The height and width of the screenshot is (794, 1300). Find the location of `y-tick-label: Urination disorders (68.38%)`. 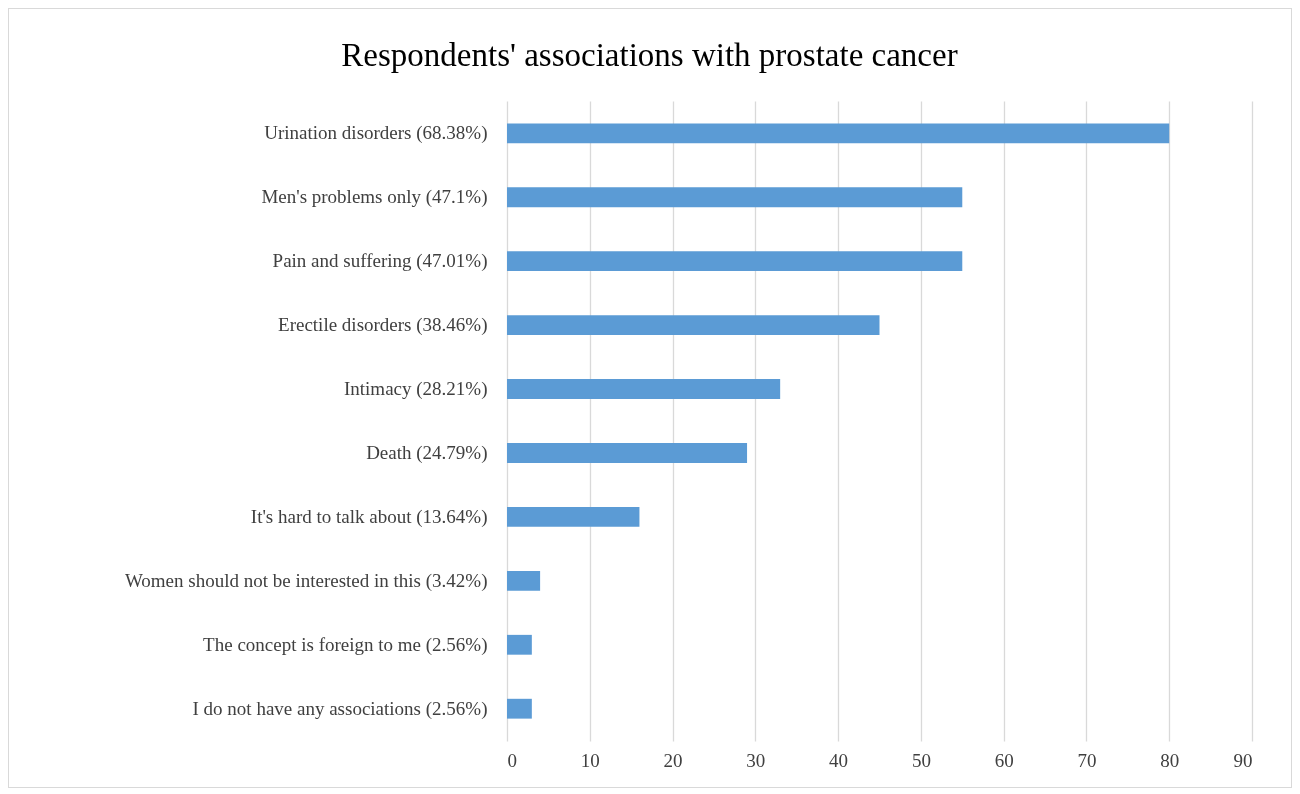

y-tick-label: Urination disorders (68.38%) is located at coordinates (376, 133).